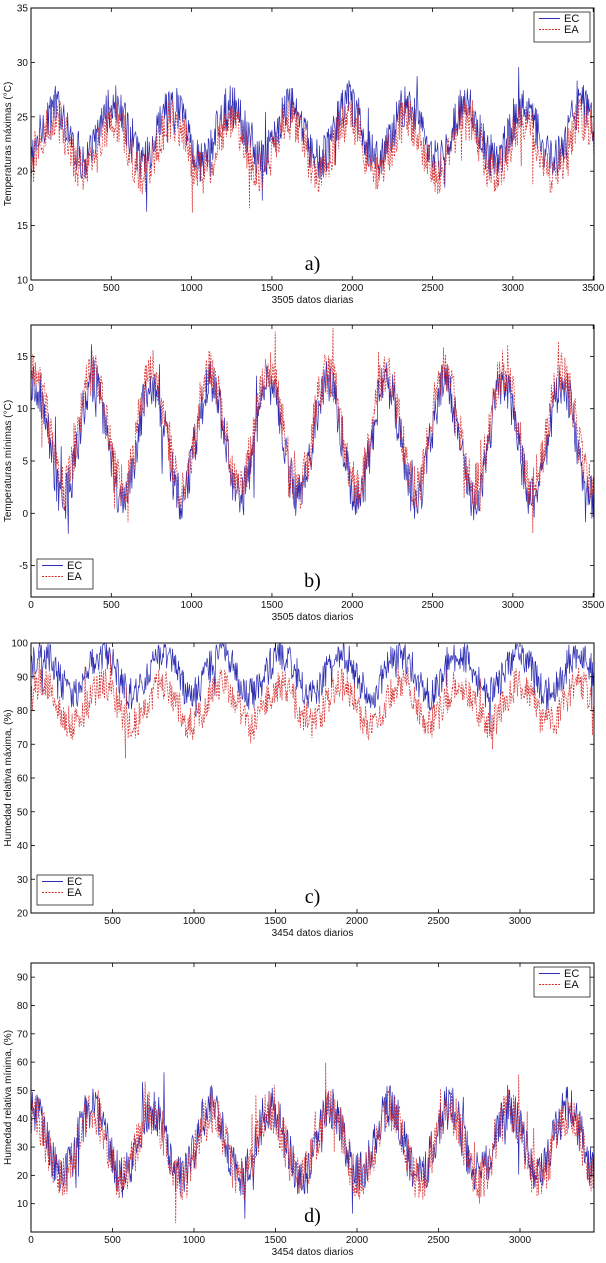 The height and width of the screenshot is (1263, 606). Describe the element at coordinates (25, 462) in the screenshot. I see `y-tick-label: 5` at that location.